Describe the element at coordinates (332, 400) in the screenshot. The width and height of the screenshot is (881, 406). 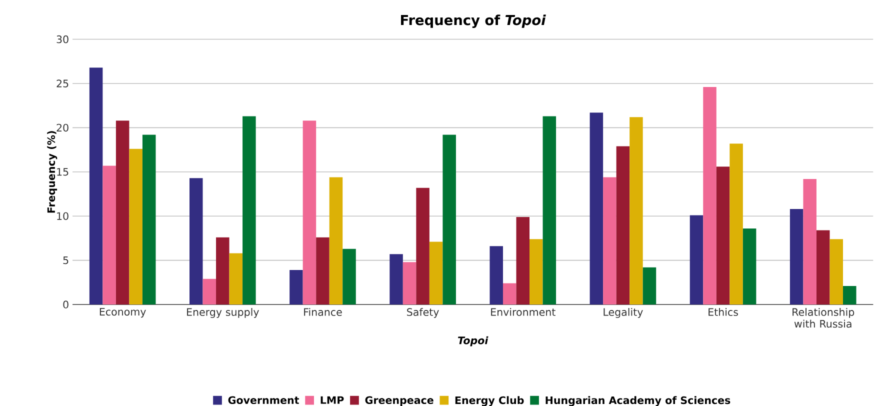
I see `legend-label: LMP` at that location.